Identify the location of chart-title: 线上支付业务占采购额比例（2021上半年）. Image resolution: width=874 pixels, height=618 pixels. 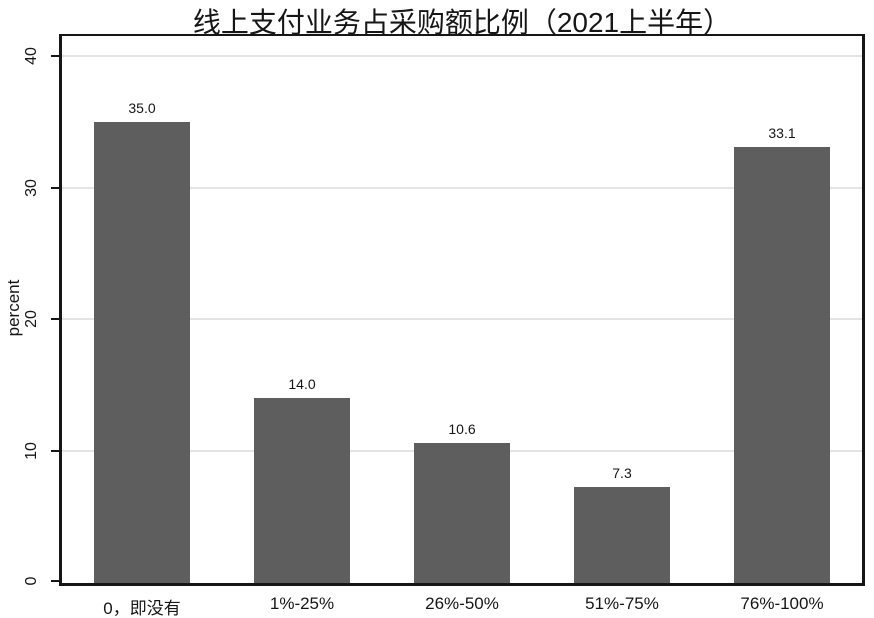
(462, 22).